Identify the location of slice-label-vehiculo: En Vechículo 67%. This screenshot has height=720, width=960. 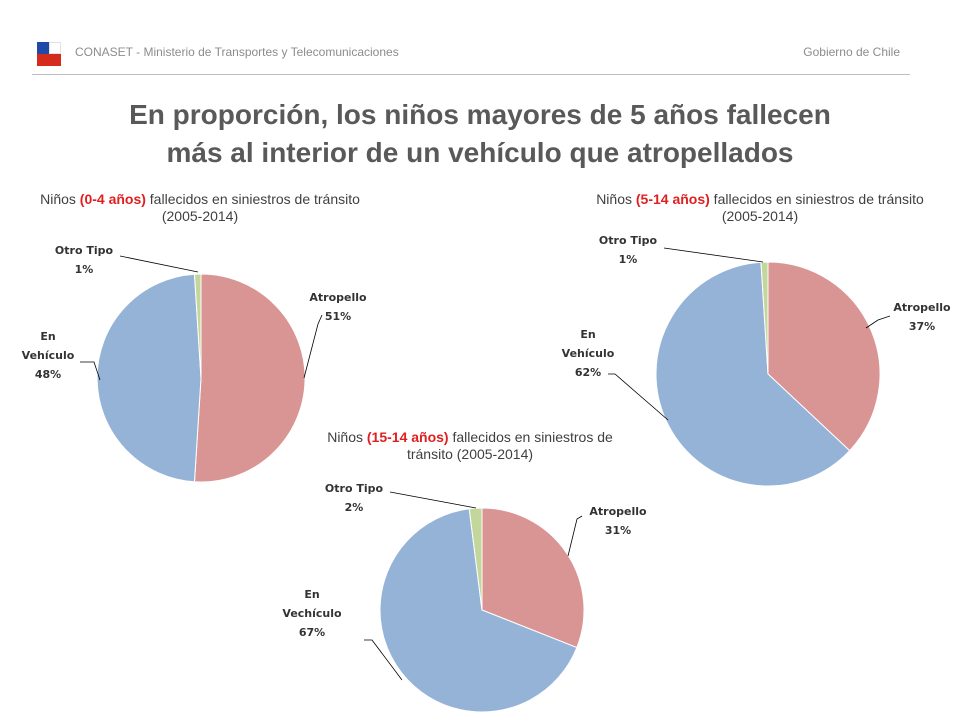
(312, 613).